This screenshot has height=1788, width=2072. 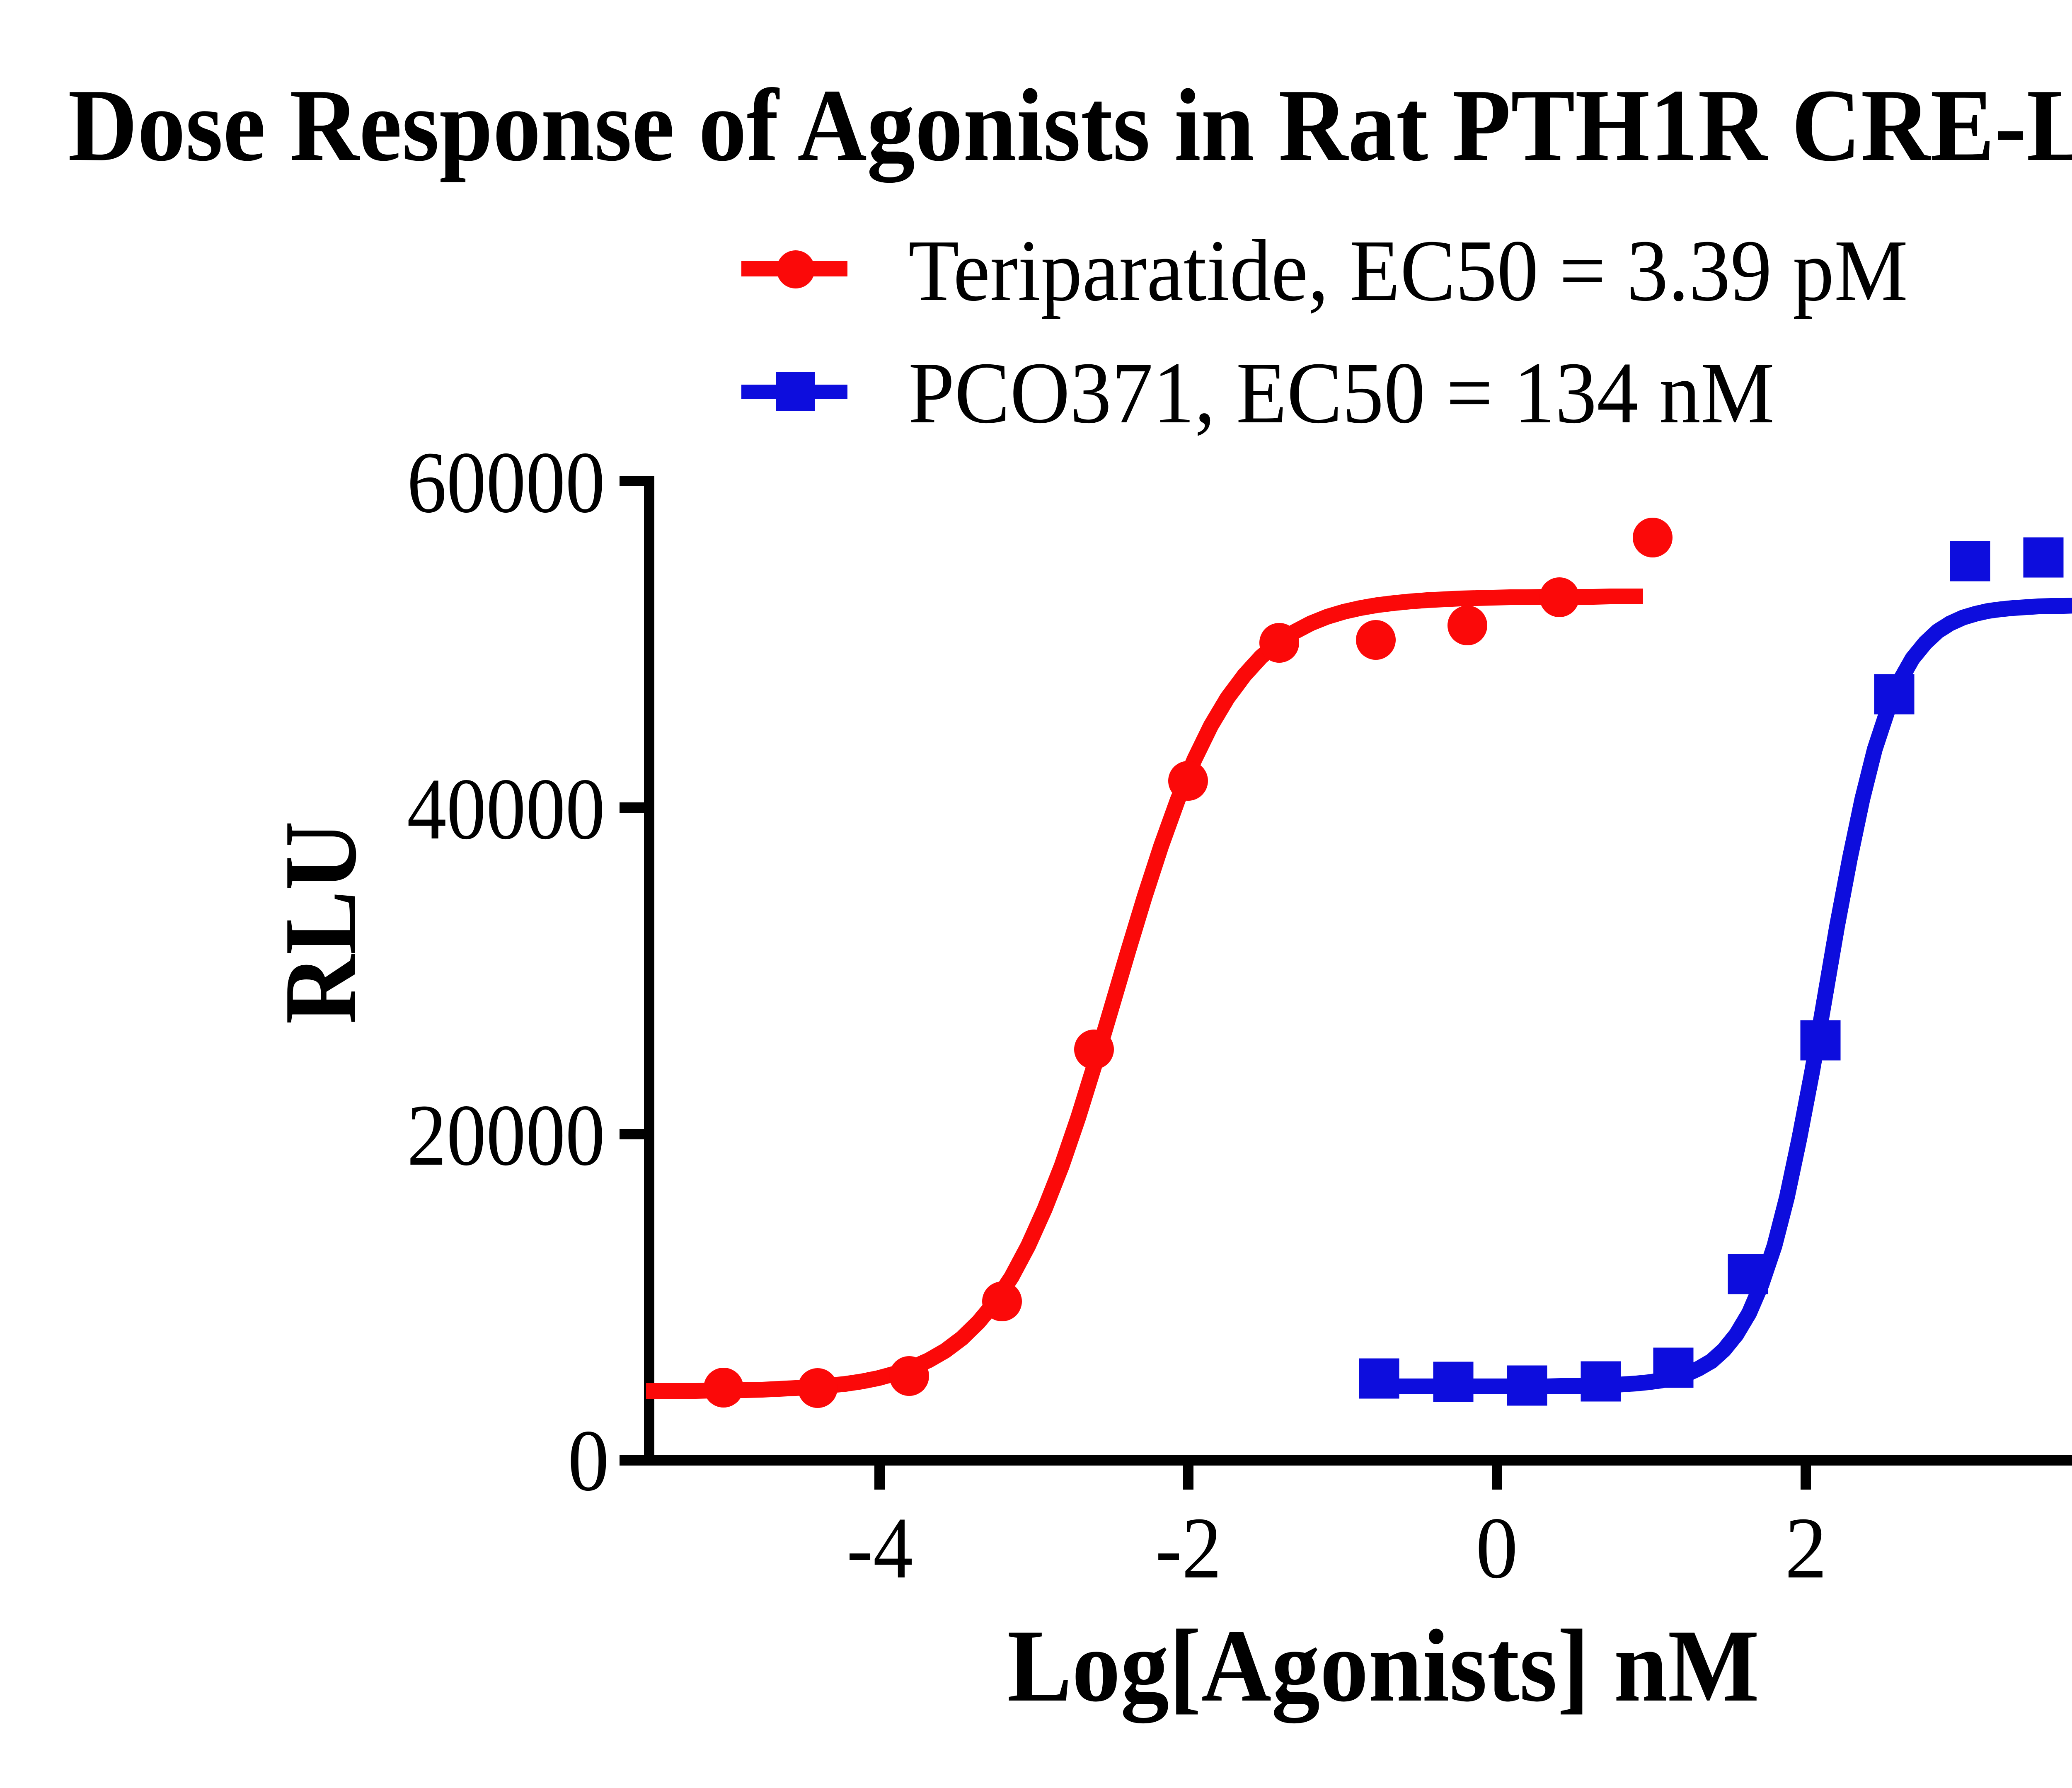 What do you see at coordinates (506, 809) in the screenshot?
I see `svg-text: 40000` at bounding box center [506, 809].